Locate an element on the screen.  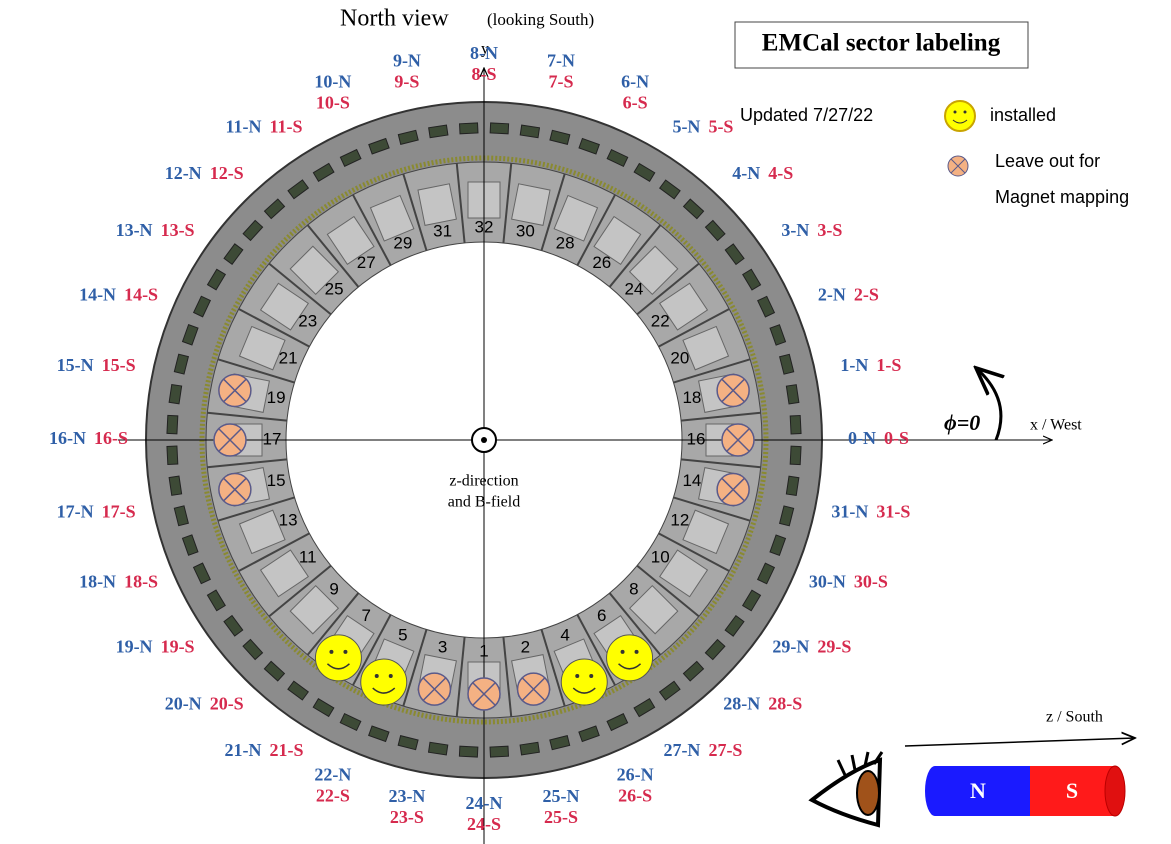
north-label: 23-N is located at coordinates (406, 796).